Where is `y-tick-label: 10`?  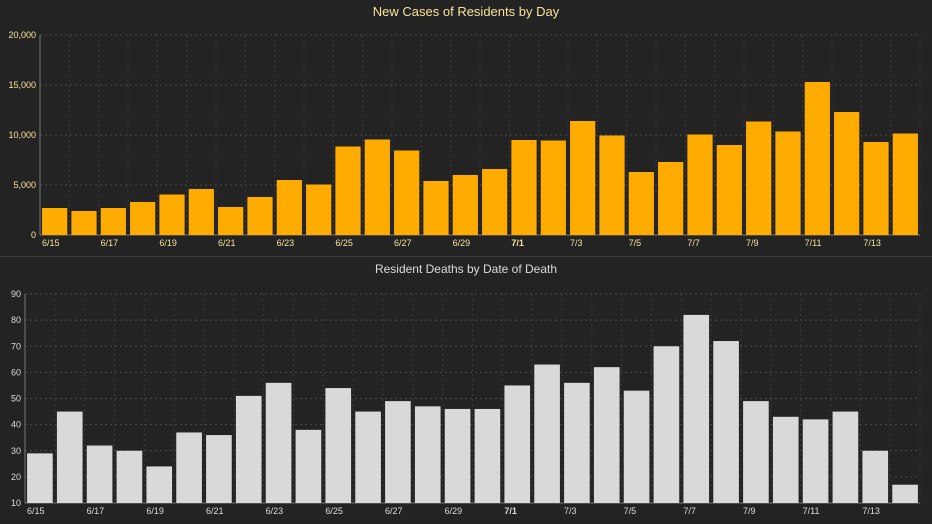
y-tick-label: 10 is located at coordinates (16, 503).